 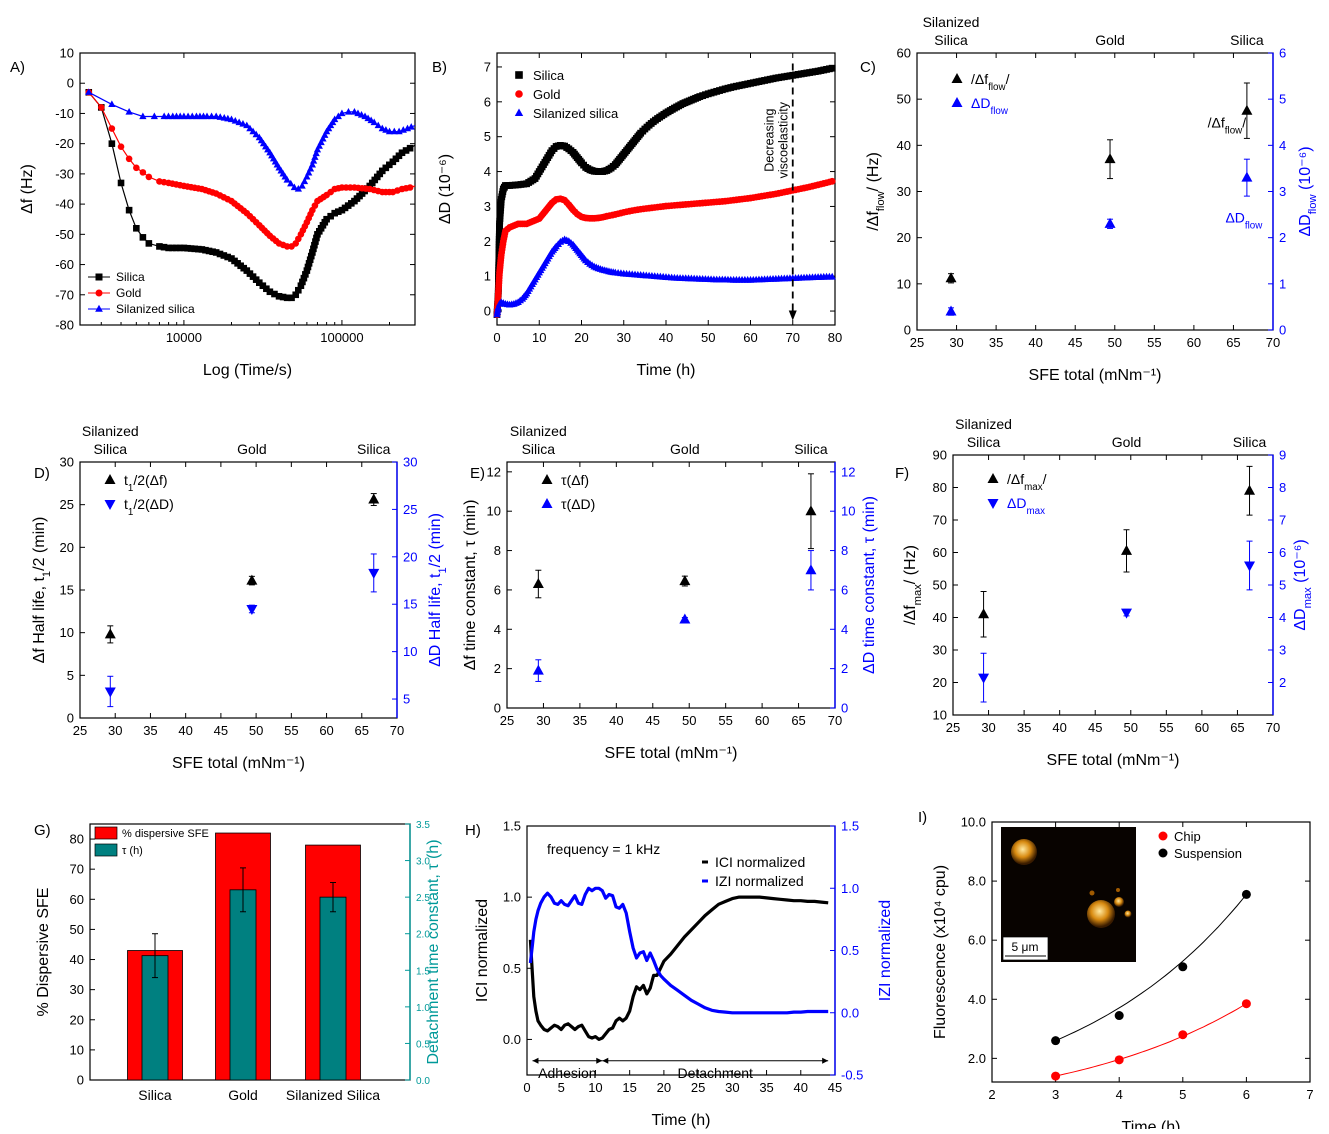 What do you see at coordinates (473, 830) in the screenshot?
I see `panel-label: H)` at bounding box center [473, 830].